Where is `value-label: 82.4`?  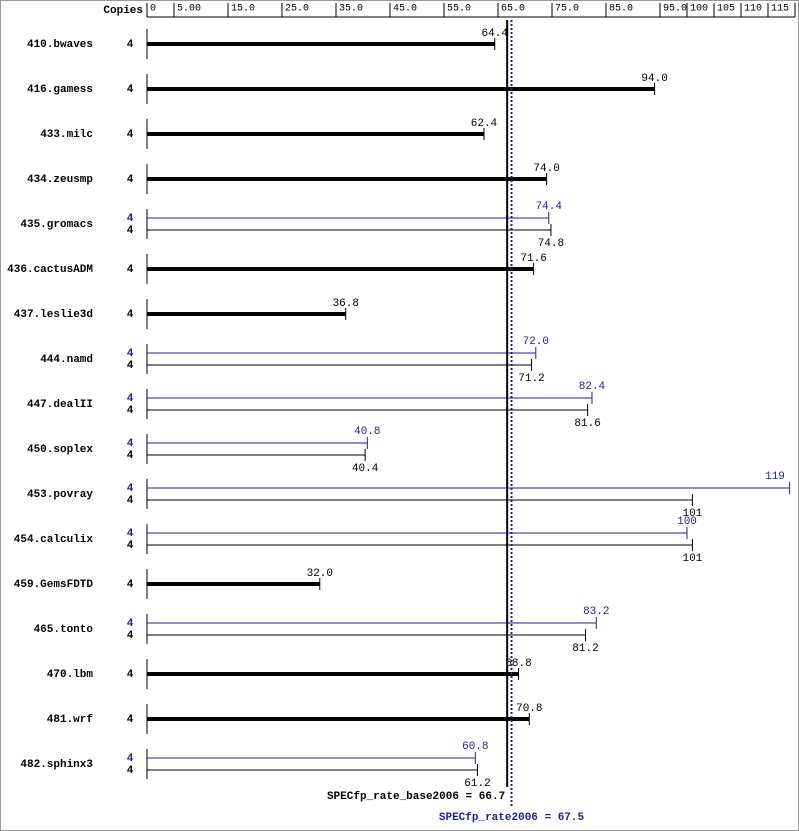 value-label: 82.4 is located at coordinates (592, 387).